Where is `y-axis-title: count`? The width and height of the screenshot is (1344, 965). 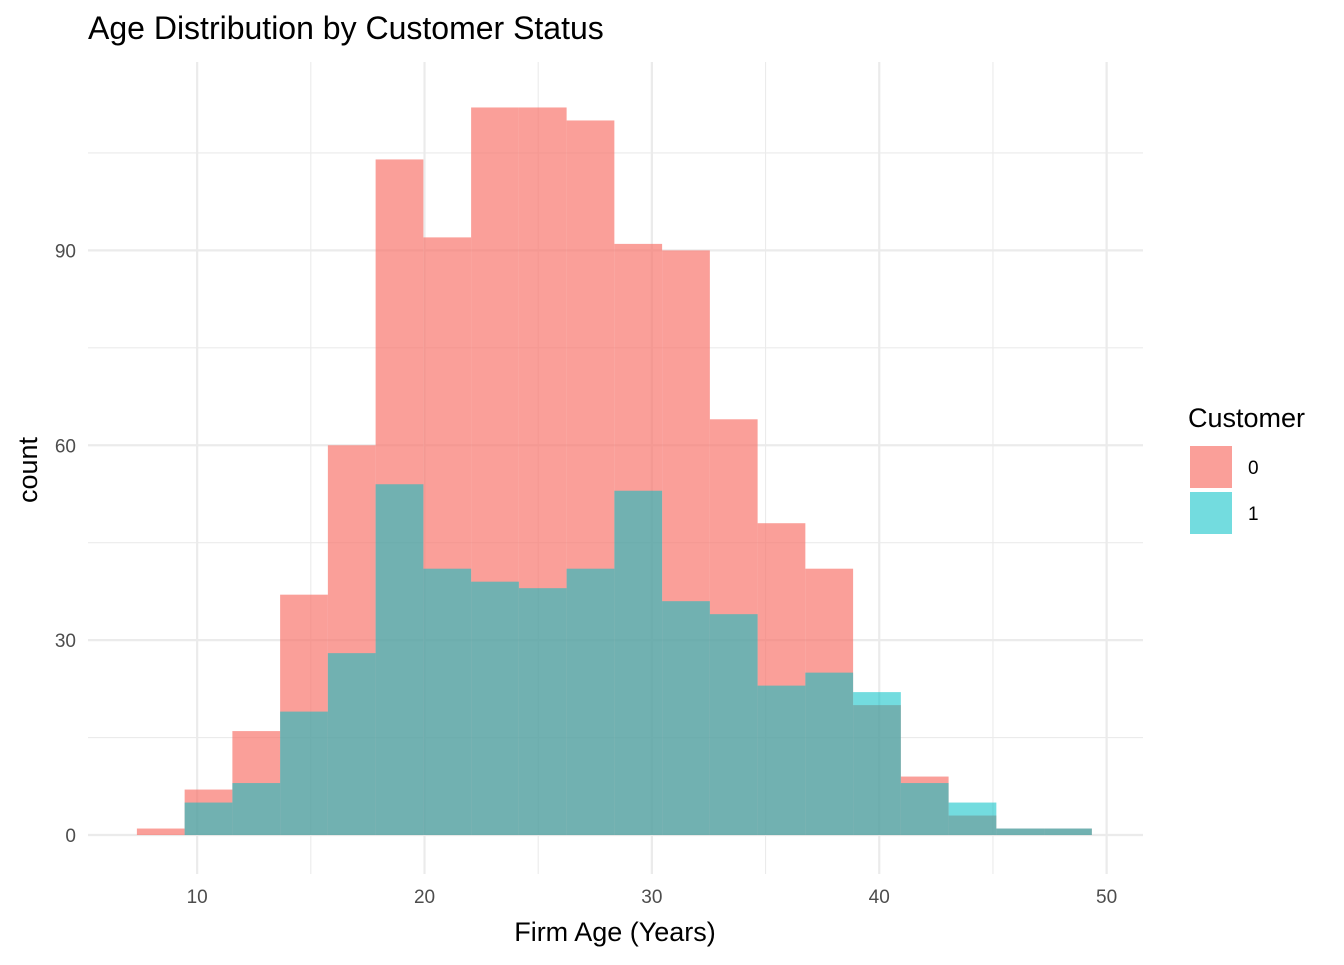
y-axis-title: count is located at coordinates (28, 469).